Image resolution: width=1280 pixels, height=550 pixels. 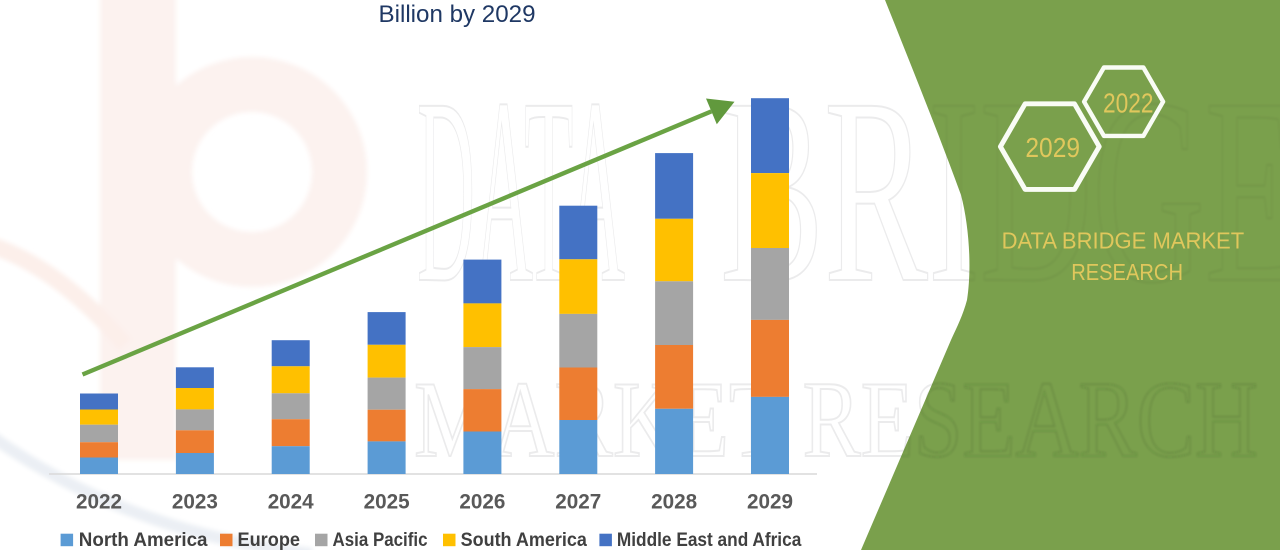 What do you see at coordinates (524, 540) in the screenshot?
I see `svg-text: South America` at bounding box center [524, 540].